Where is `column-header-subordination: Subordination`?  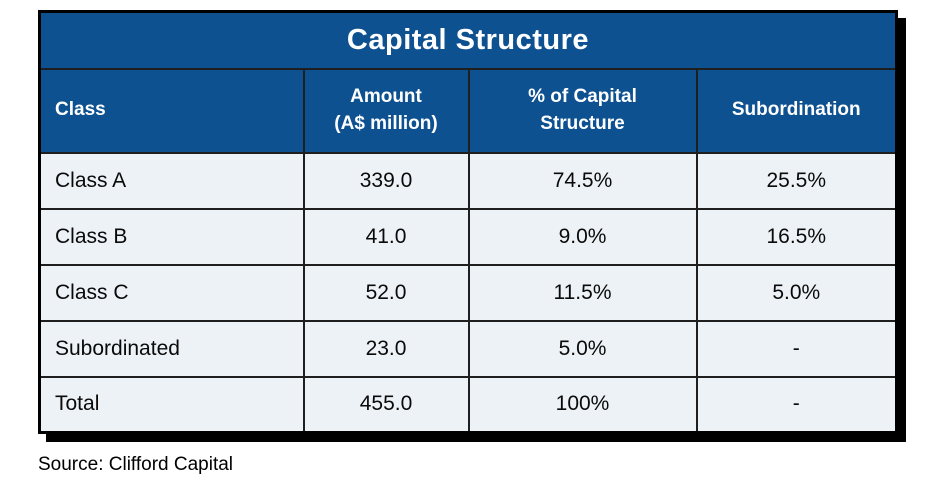 column-header-subordination: Subordination is located at coordinates (796, 110).